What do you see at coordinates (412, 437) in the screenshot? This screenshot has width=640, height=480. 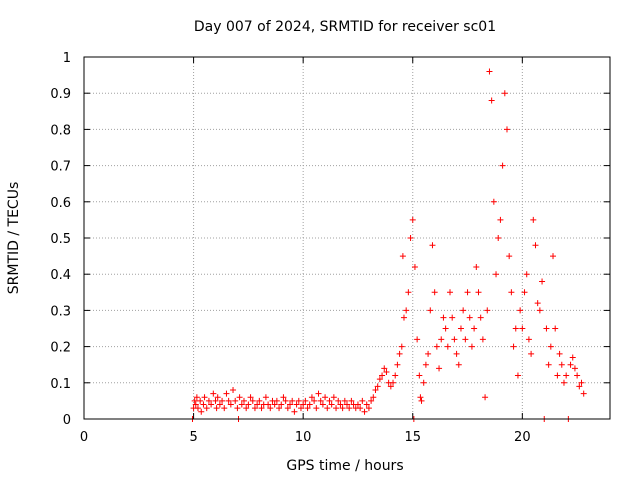 I see `x-tick-label: 15` at bounding box center [412, 437].